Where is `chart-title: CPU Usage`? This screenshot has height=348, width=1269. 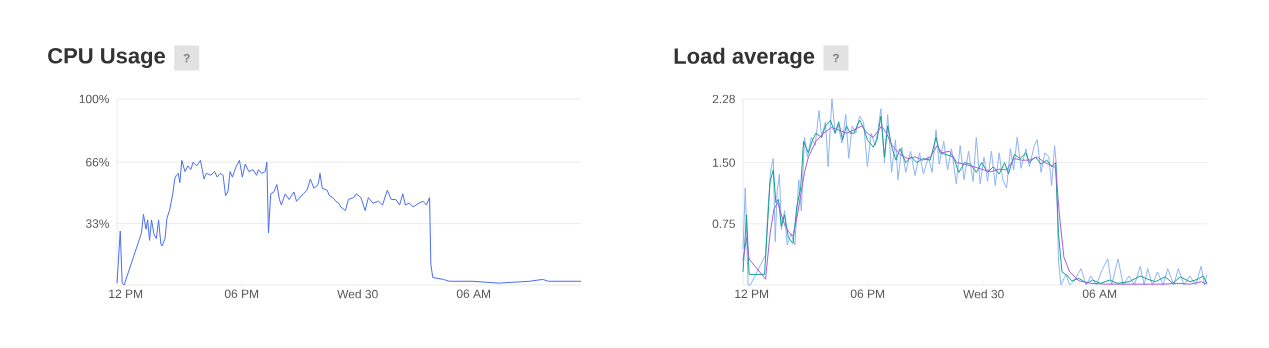 chart-title: CPU Usage is located at coordinates (107, 57).